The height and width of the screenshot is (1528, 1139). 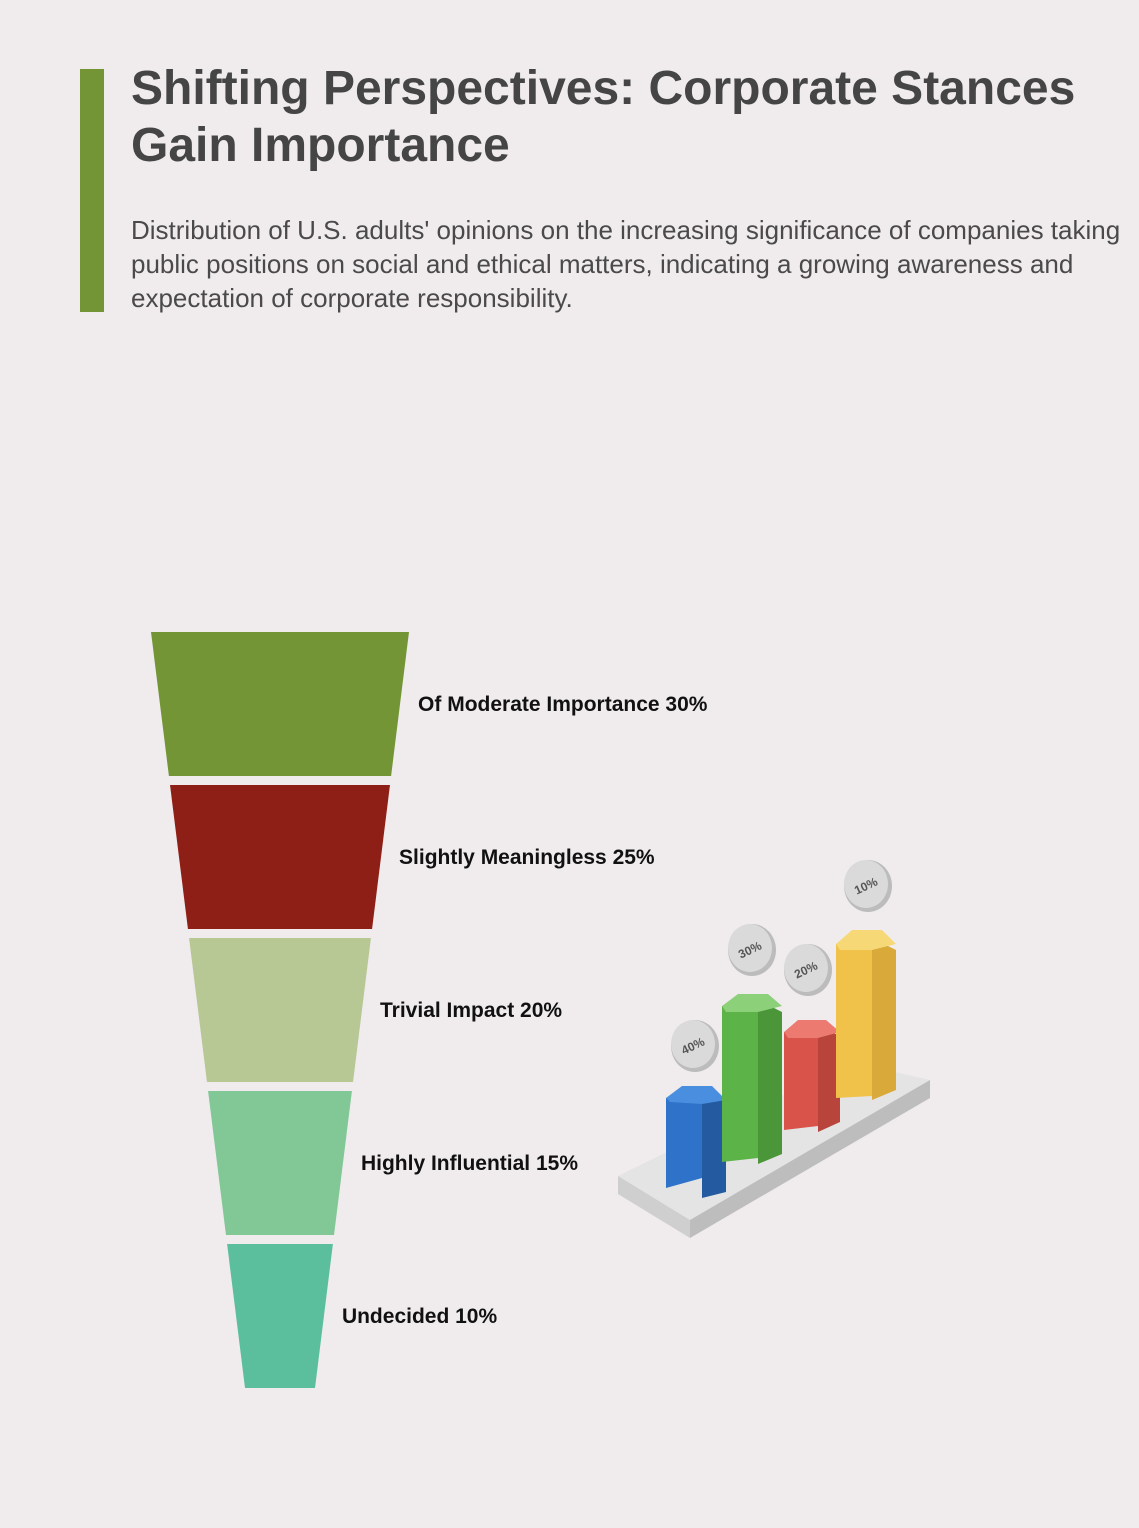 I want to click on funnel-label: Undecided 10%, so click(x=420, y=1316).